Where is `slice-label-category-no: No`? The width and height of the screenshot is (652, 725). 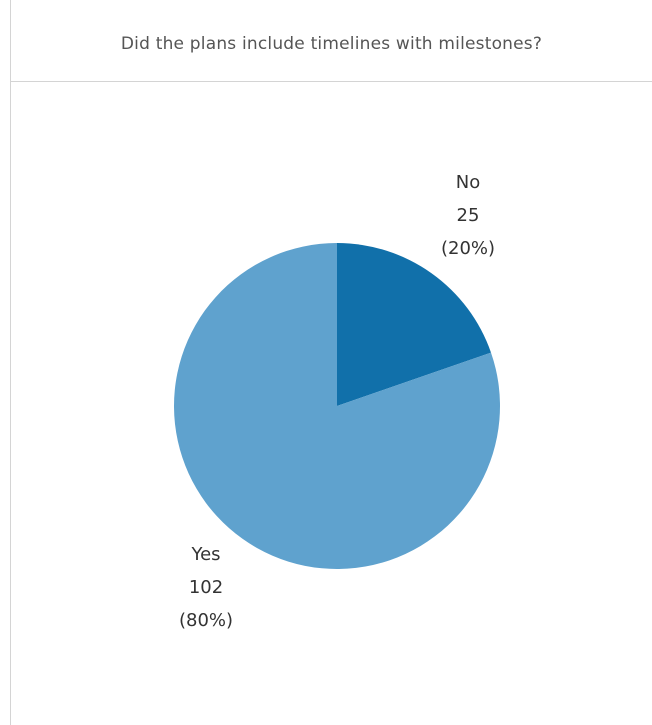 slice-label-category-no: No is located at coordinates (468, 182).